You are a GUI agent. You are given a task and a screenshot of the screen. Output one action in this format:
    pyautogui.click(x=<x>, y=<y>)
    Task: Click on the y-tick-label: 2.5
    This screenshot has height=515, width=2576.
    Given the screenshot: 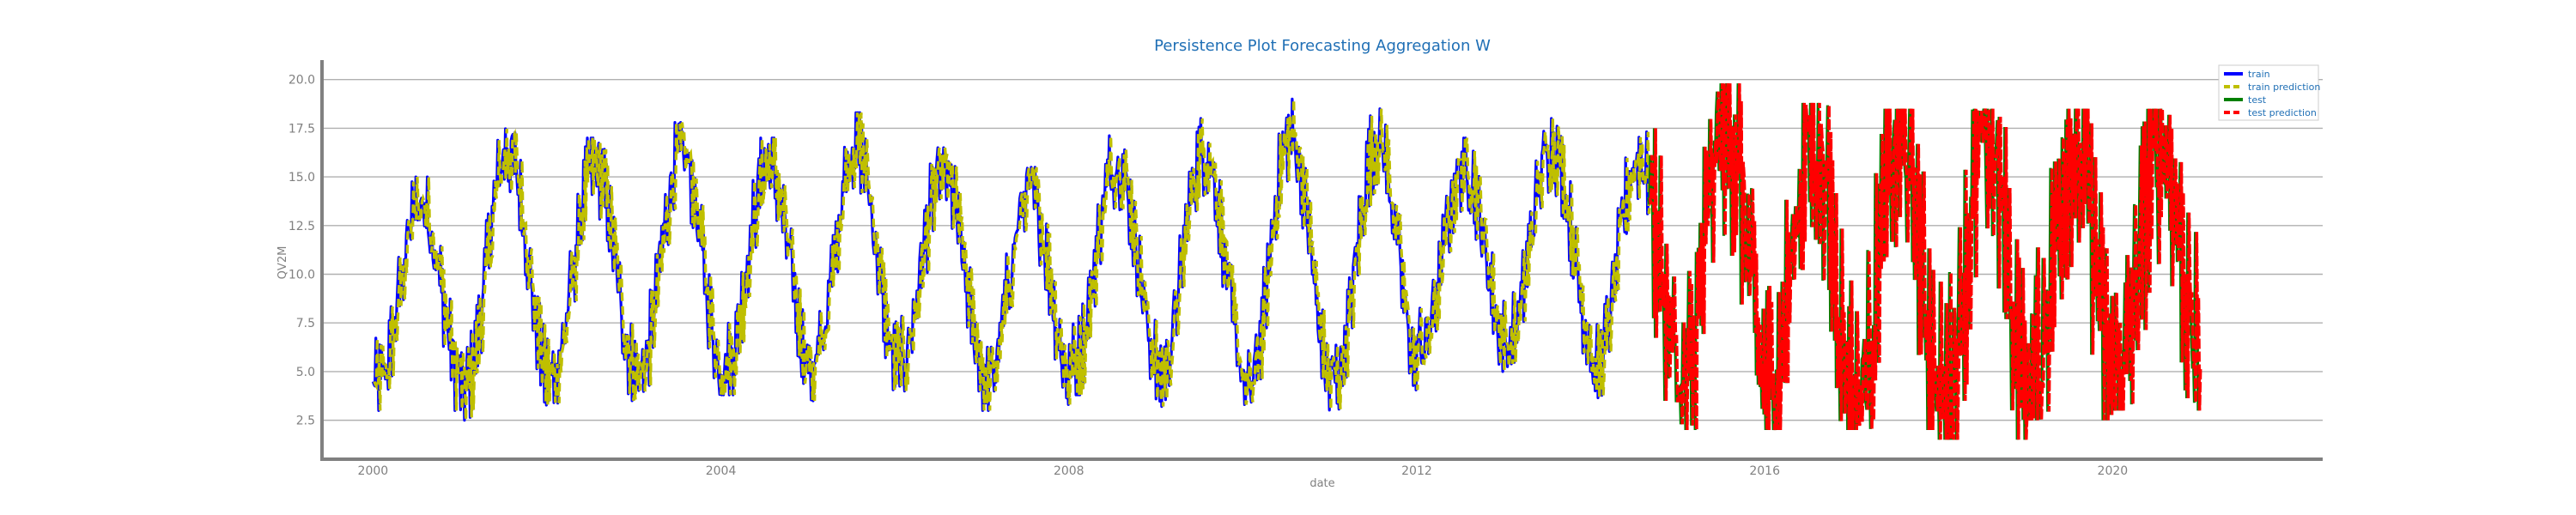 What is the action you would take?
    pyautogui.click(x=305, y=421)
    